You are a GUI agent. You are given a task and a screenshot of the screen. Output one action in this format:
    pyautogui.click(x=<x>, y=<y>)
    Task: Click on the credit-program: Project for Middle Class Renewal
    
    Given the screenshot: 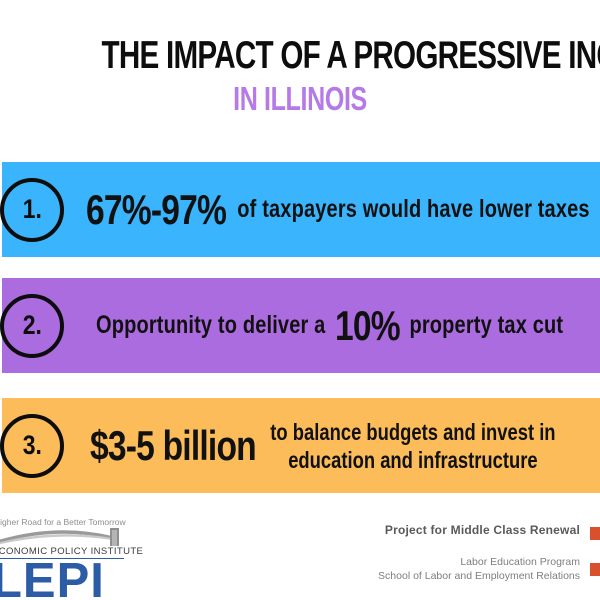 What is the action you would take?
    pyautogui.click(x=482, y=530)
    